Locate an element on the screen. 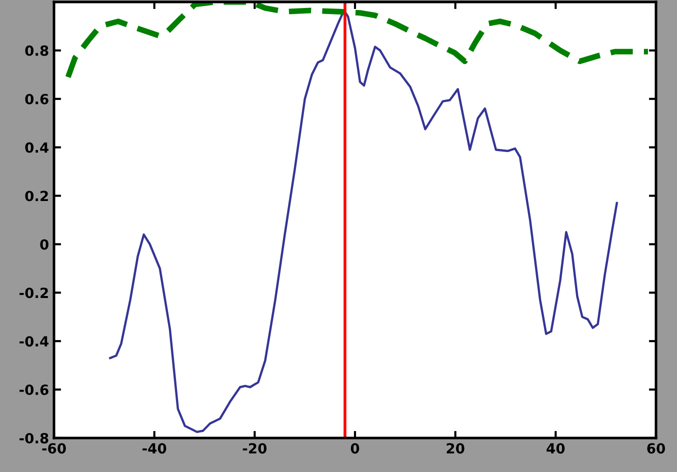  y-tick-label: 0.8 is located at coordinates (36, 50).